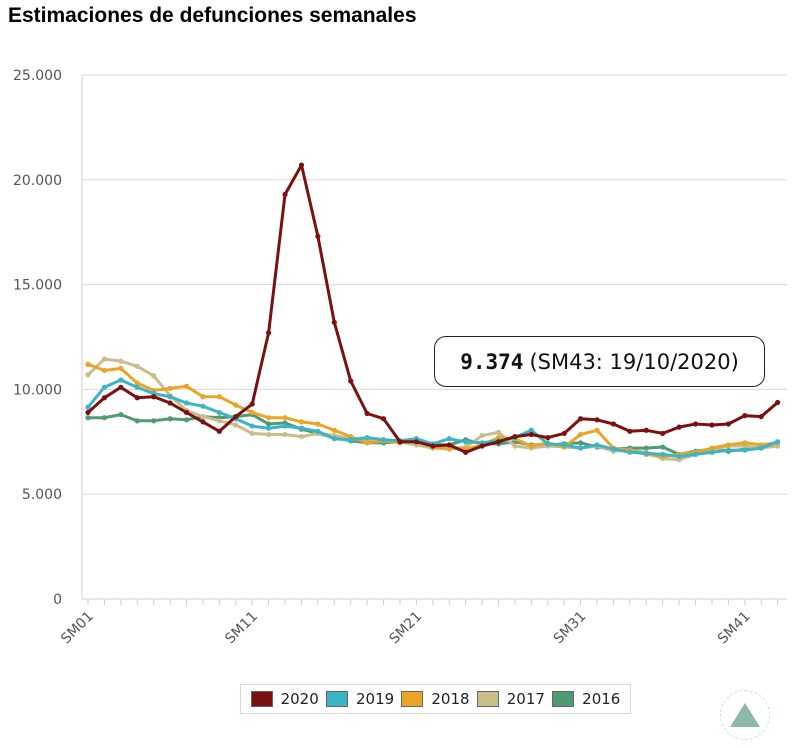 The width and height of the screenshot is (799, 748). I want to click on legend-item-2019: 2019, so click(360, 699).